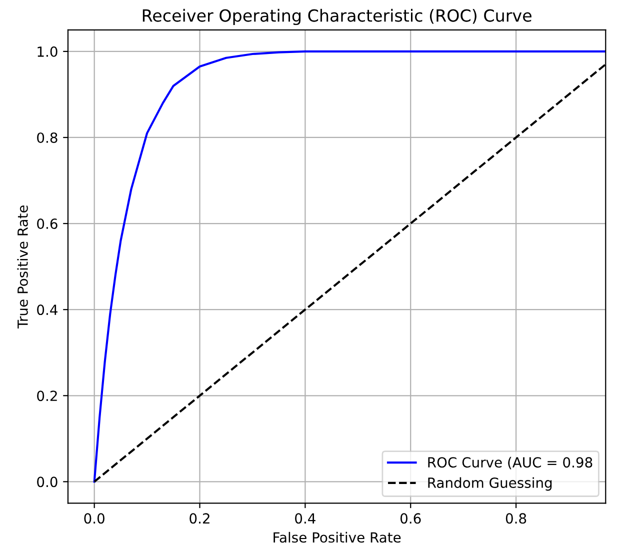  What do you see at coordinates (200, 518) in the screenshot?
I see `x-tick-label: 0.2` at bounding box center [200, 518].